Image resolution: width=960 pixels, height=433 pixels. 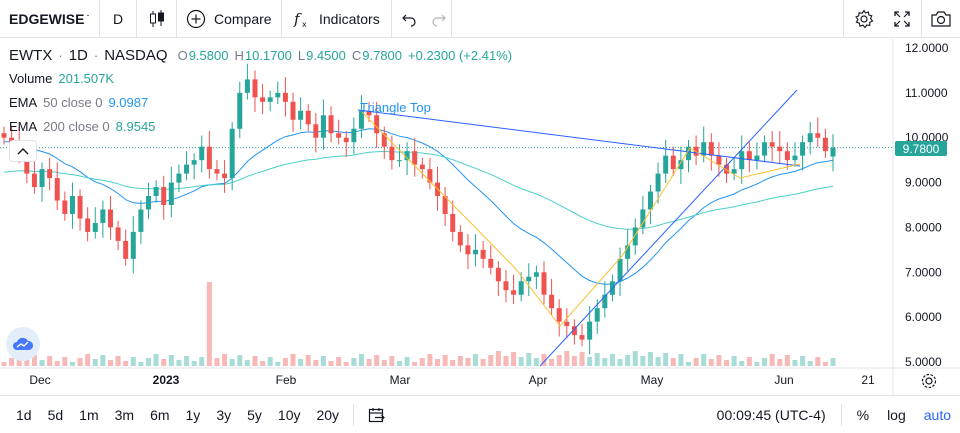 I want to click on price-tick-label: 12.0000, so click(x=927, y=48).